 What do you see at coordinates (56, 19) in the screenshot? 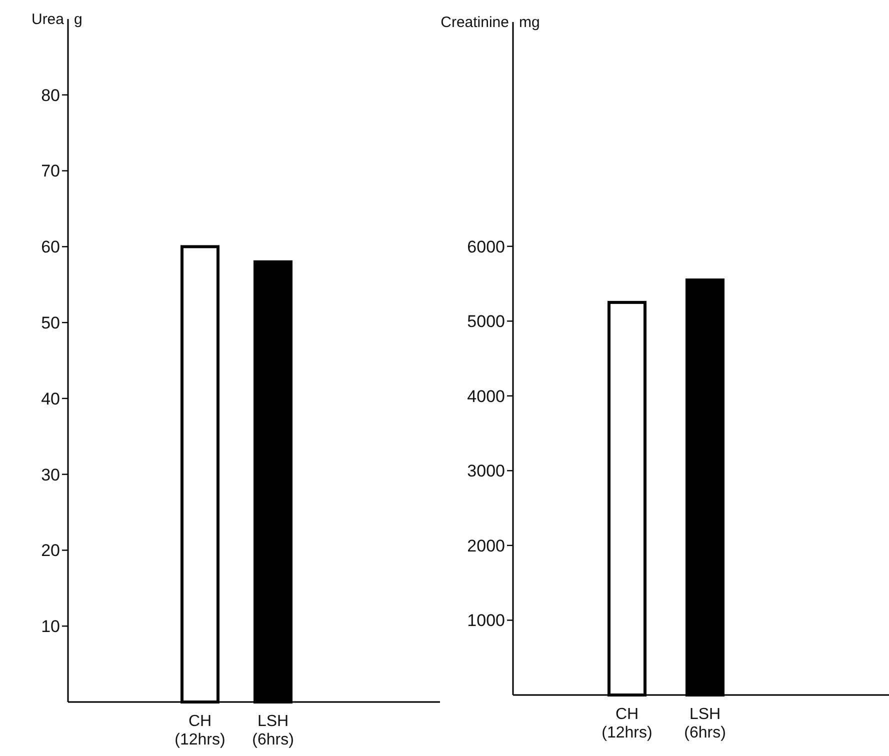
I see `y-axis-title: Urea g` at bounding box center [56, 19].